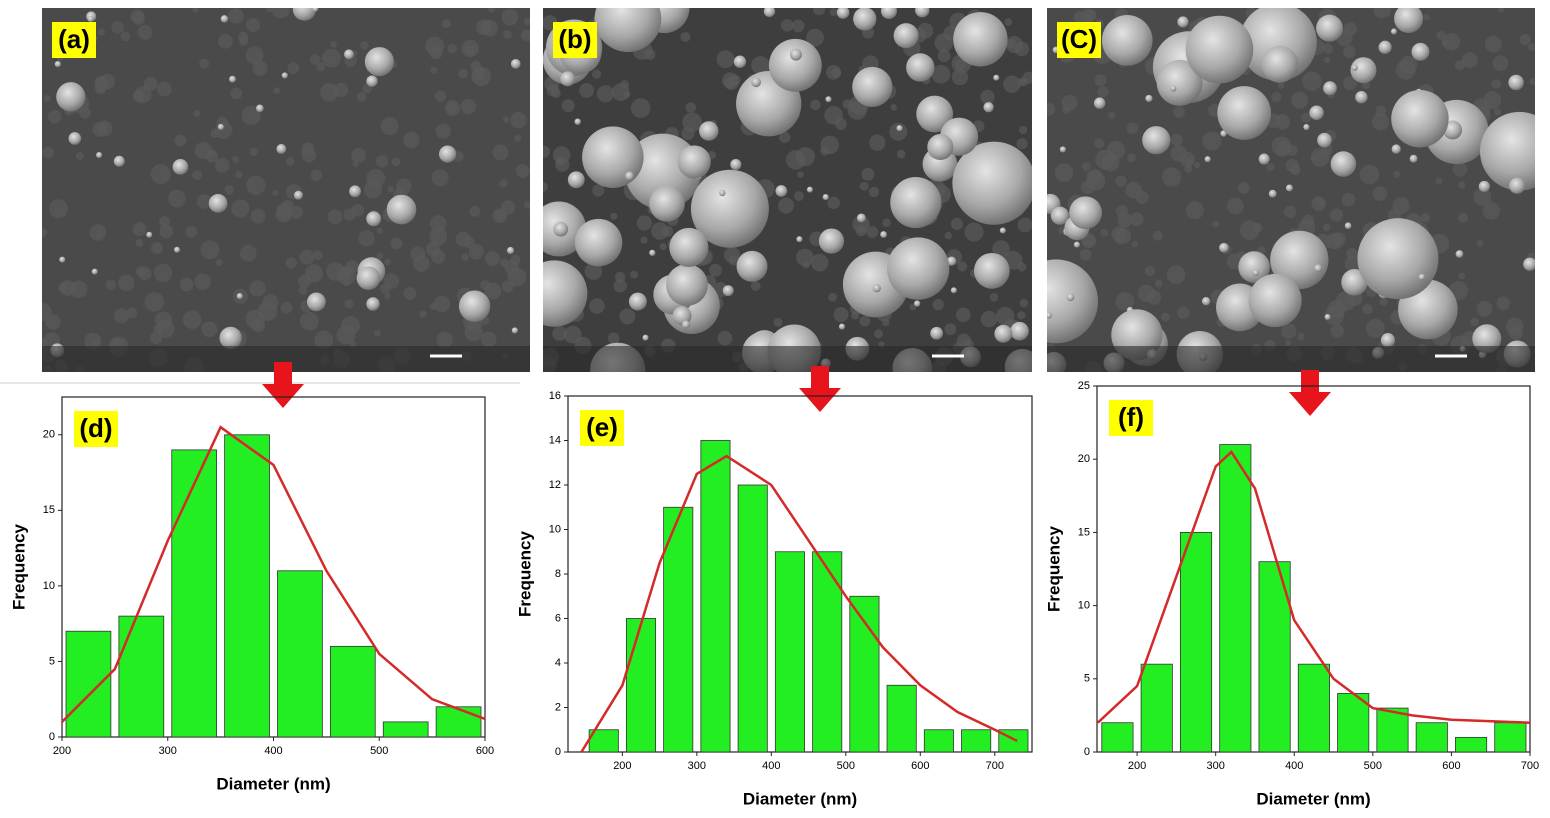  I want to click on sem-image: (a), so click(286, 190).